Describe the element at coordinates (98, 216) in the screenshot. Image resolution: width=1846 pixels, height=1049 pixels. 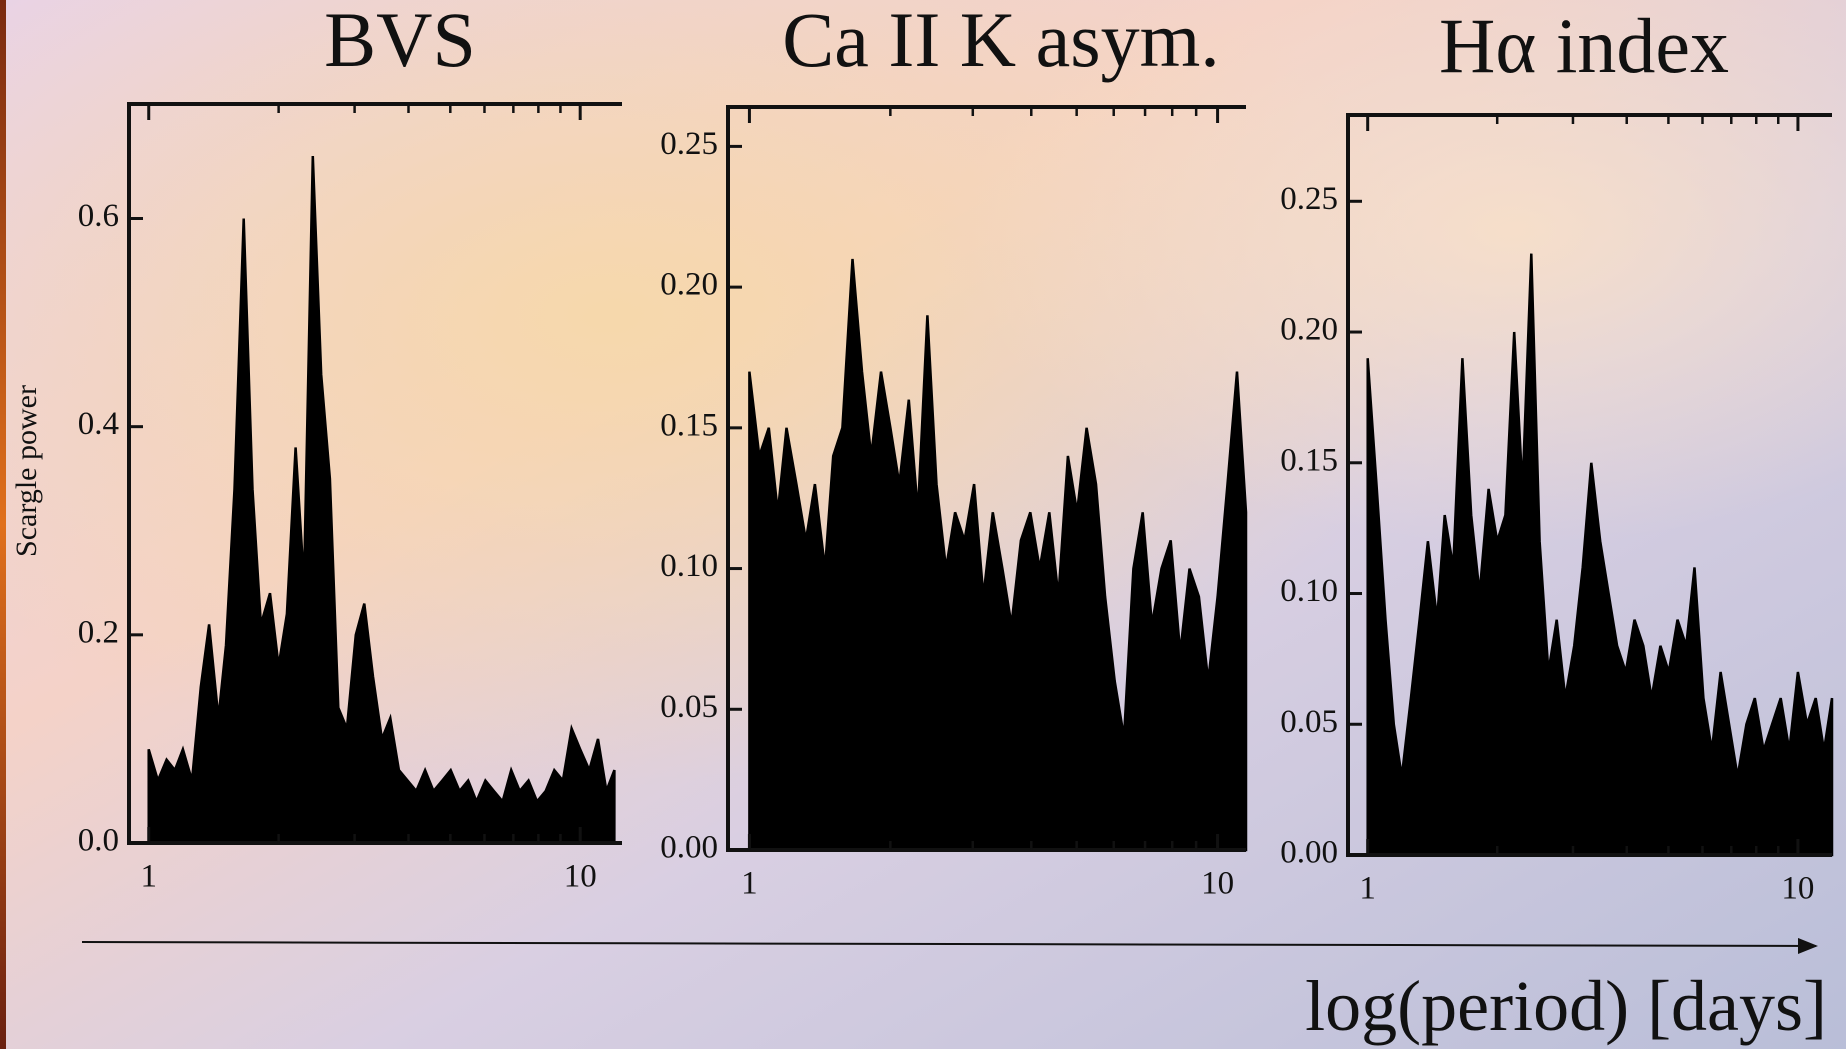
I see `y-tick-label: 0.6` at that location.